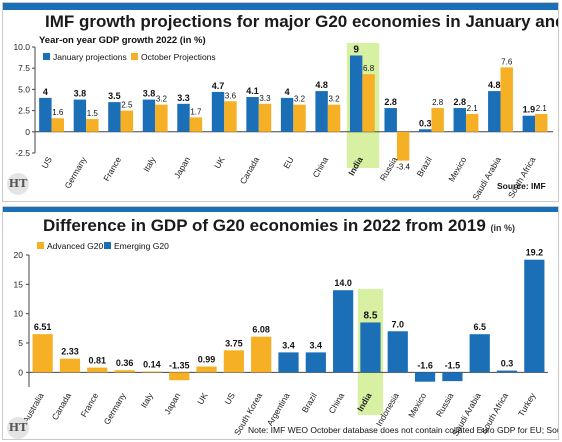 The image size is (562, 442). Describe the element at coordinates (149, 94) in the screenshot. I see `value-label-italy-january: 3.8` at that location.